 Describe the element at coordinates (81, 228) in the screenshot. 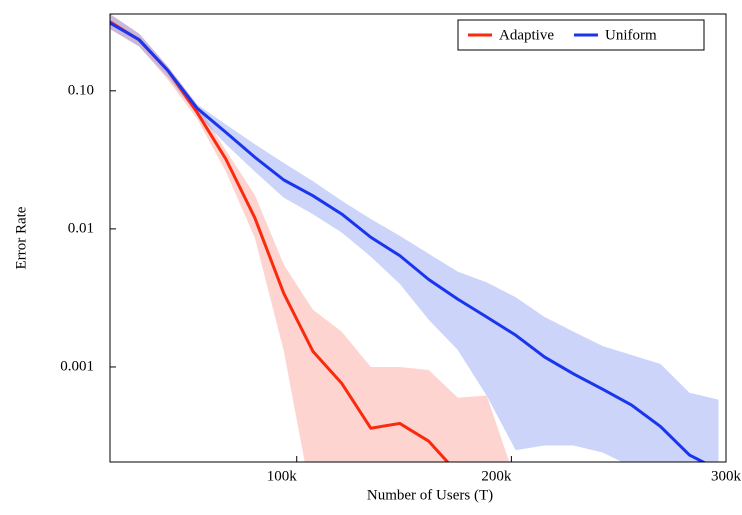

I see `y-tick-label: 0.01` at that location.